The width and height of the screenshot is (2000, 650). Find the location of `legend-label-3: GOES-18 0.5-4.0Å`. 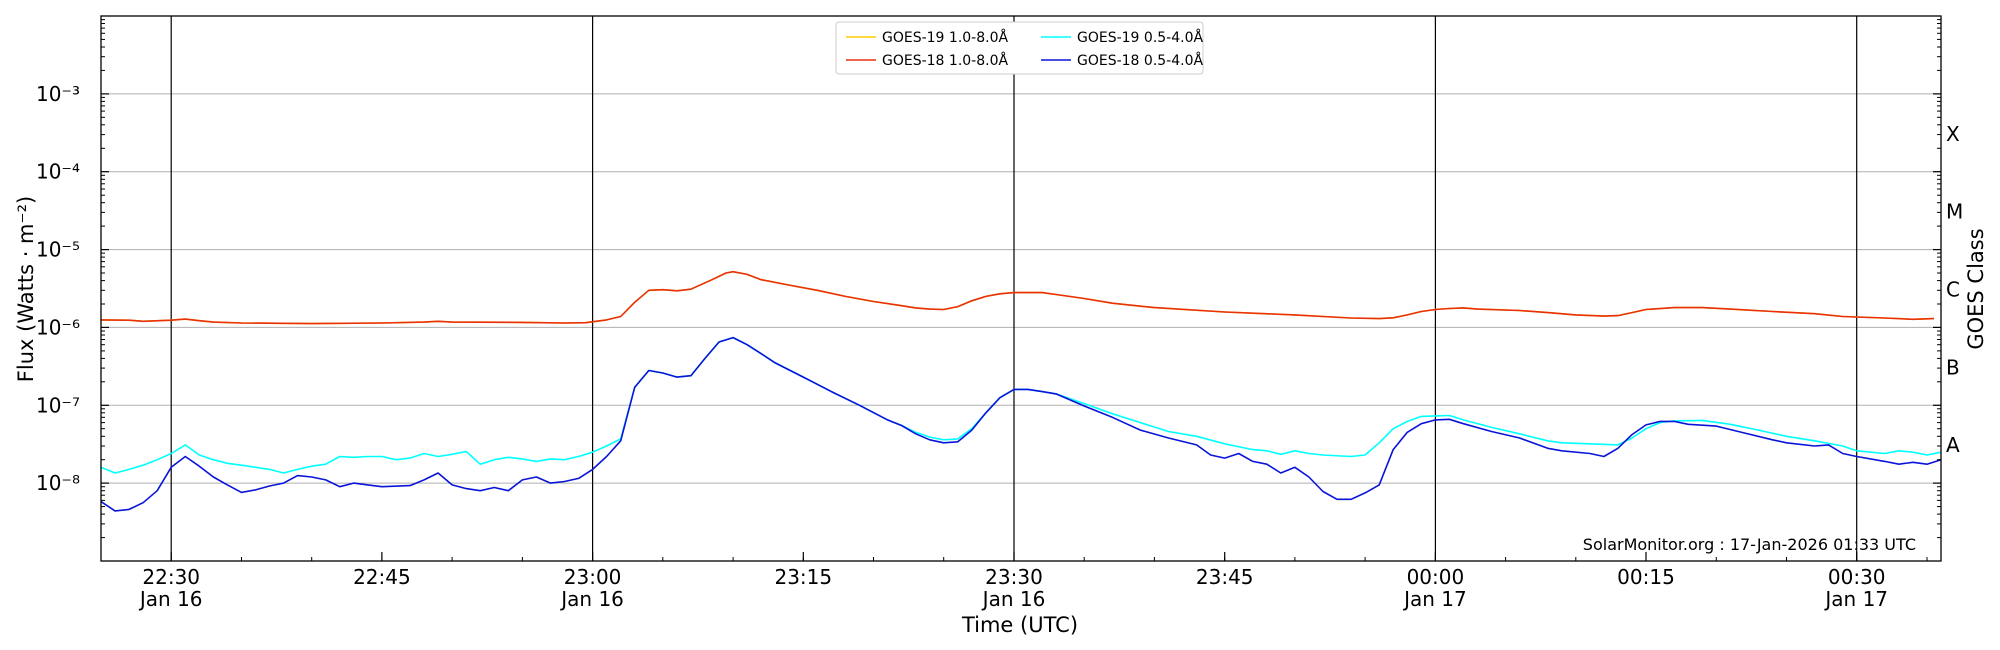

legend-label-3: GOES-18 0.5-4.0Å is located at coordinates (1140, 60).